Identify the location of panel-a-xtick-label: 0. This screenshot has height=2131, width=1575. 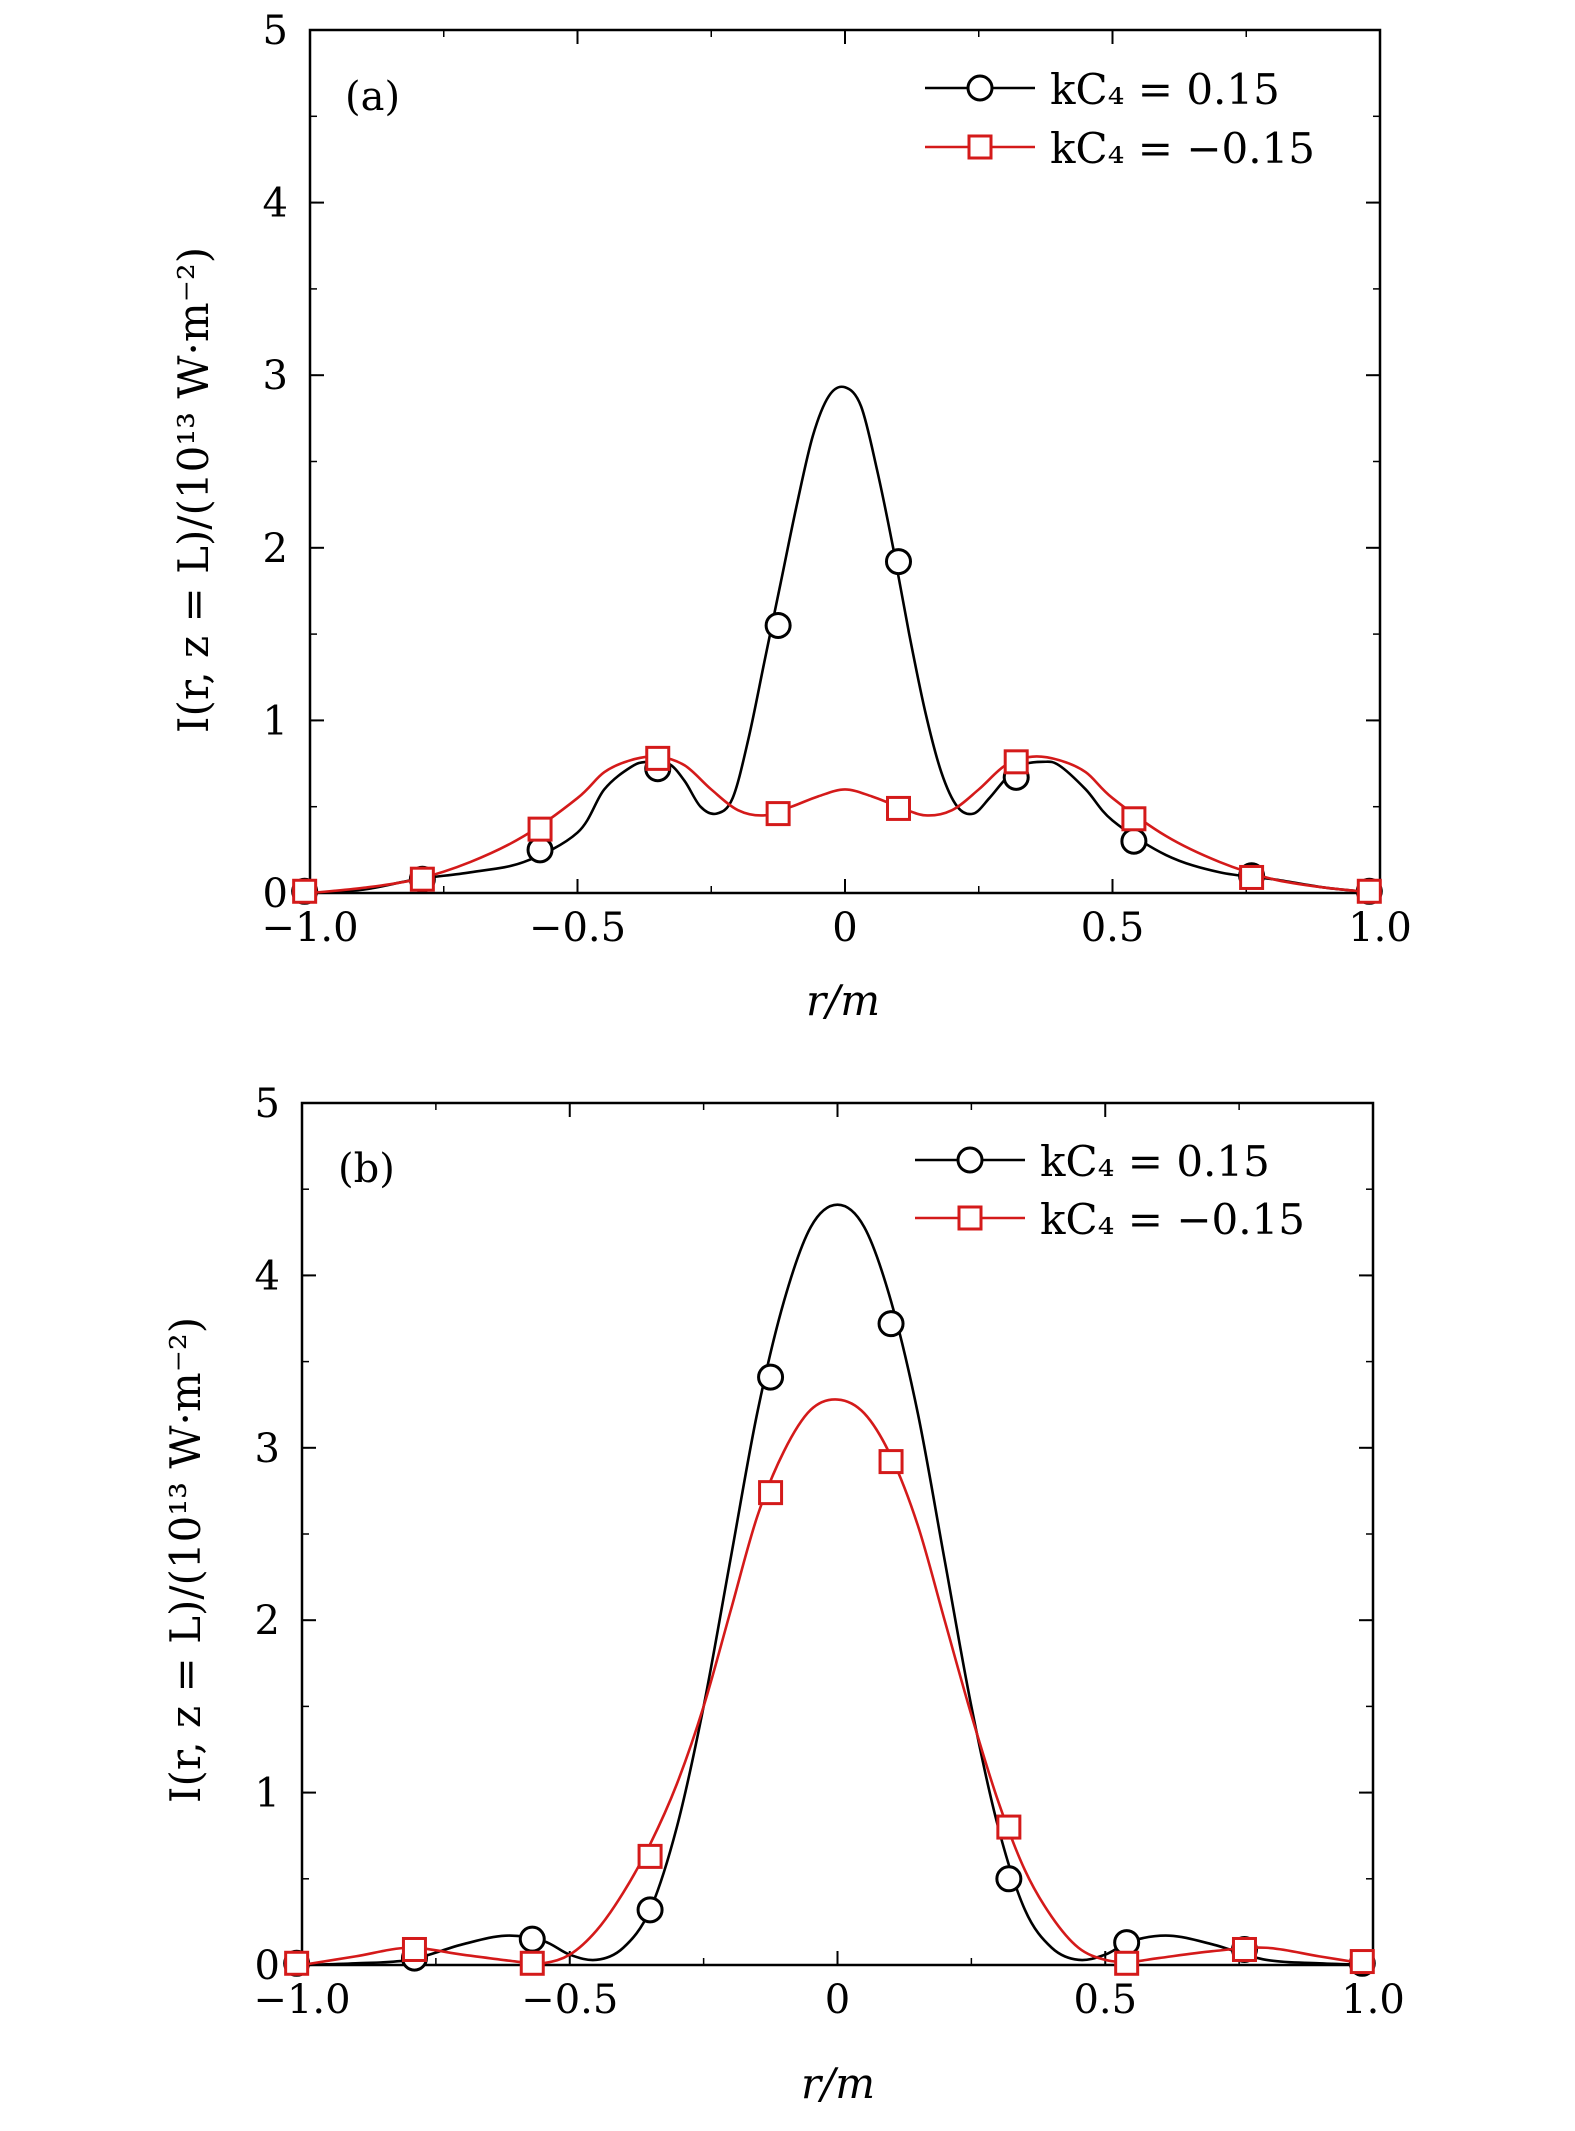
(844, 928).